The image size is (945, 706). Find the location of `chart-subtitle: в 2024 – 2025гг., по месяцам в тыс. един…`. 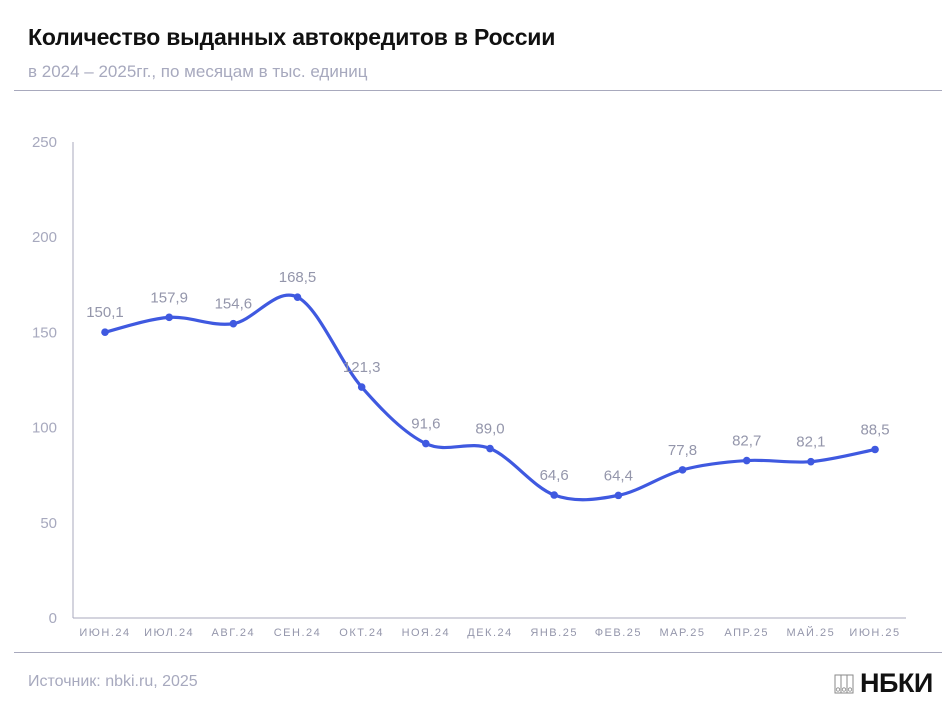

chart-subtitle: в 2024 – 2025гг., по месяцам в тыс. един… is located at coordinates (198, 71).